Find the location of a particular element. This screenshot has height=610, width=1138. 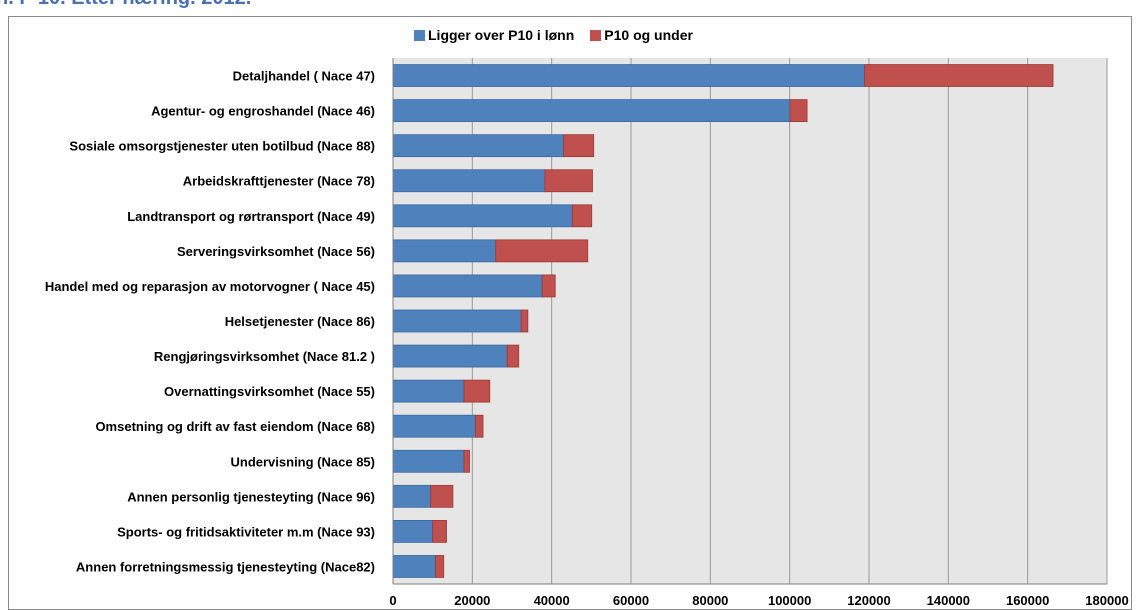

x-tick-label: 180000 is located at coordinates (1106, 600).